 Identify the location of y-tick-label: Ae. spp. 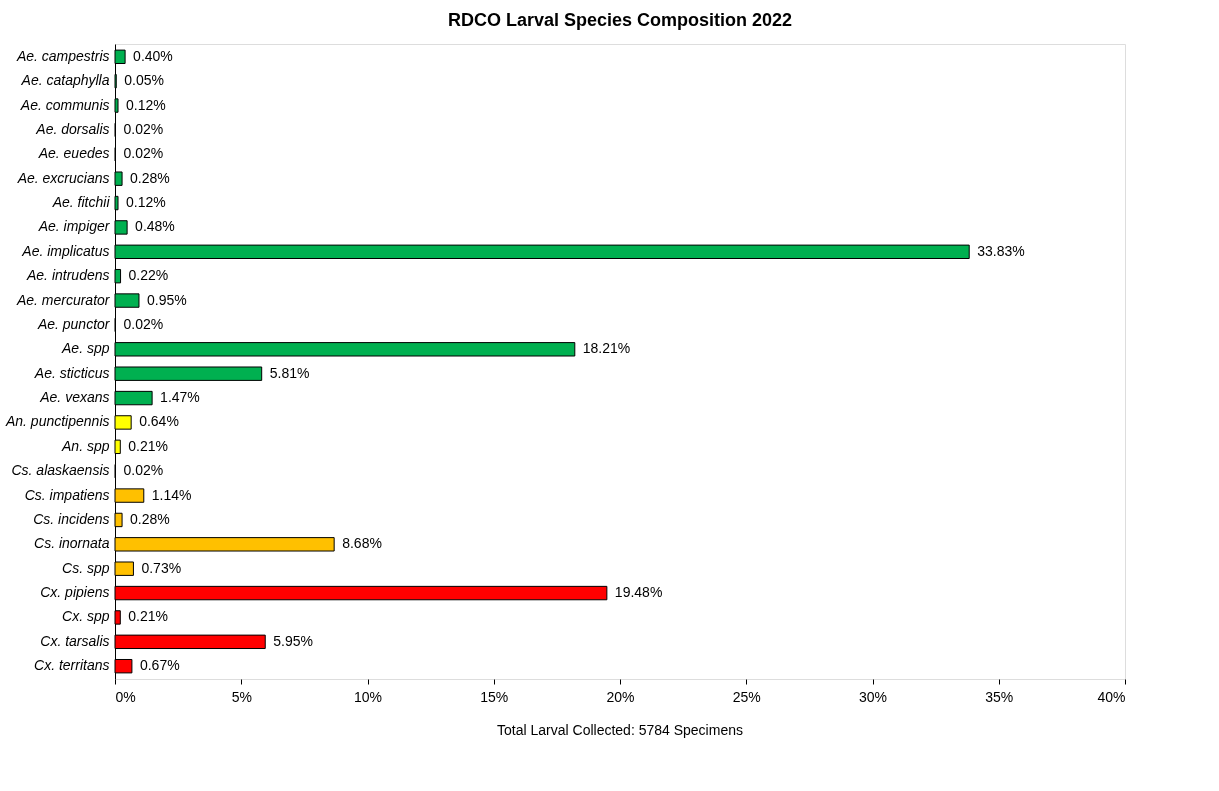
(85, 348).